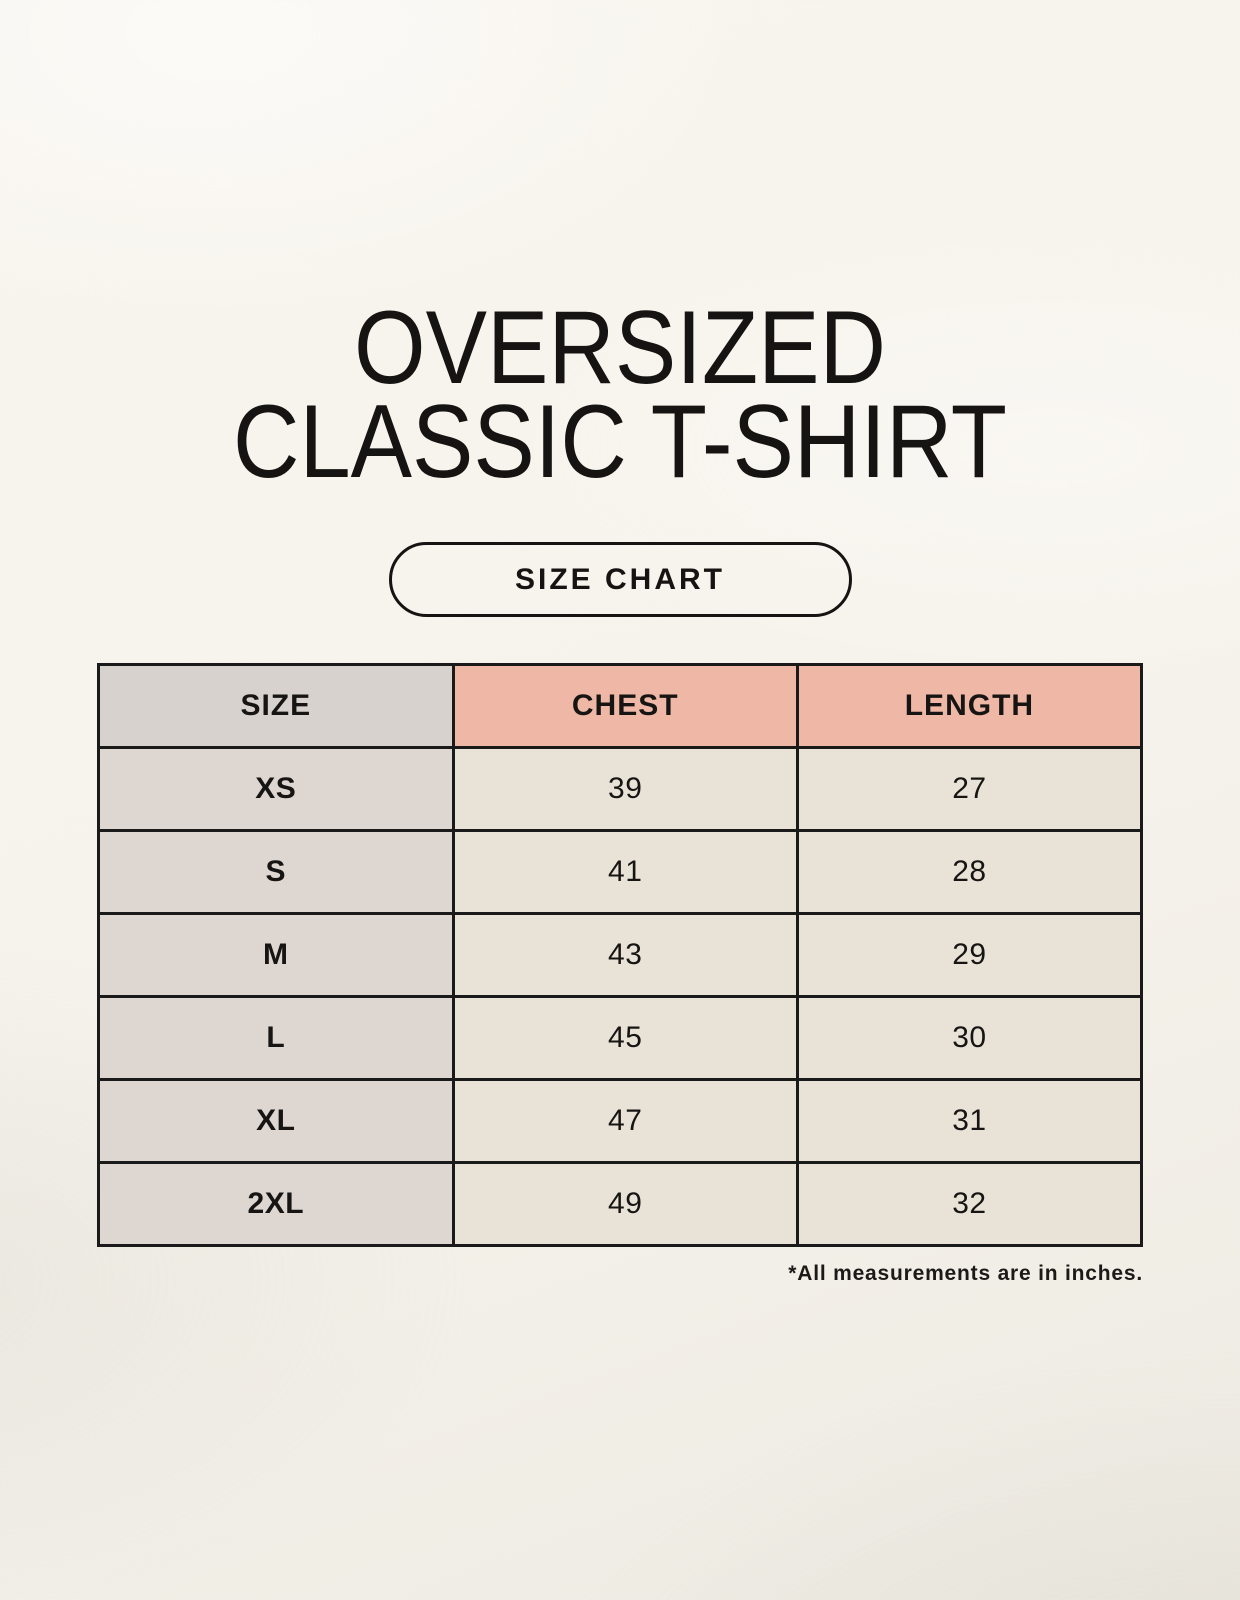 This screenshot has width=1240, height=1600. I want to click on page-title: OVERSIZED CLASSIC T-SHIRT, so click(619, 395).